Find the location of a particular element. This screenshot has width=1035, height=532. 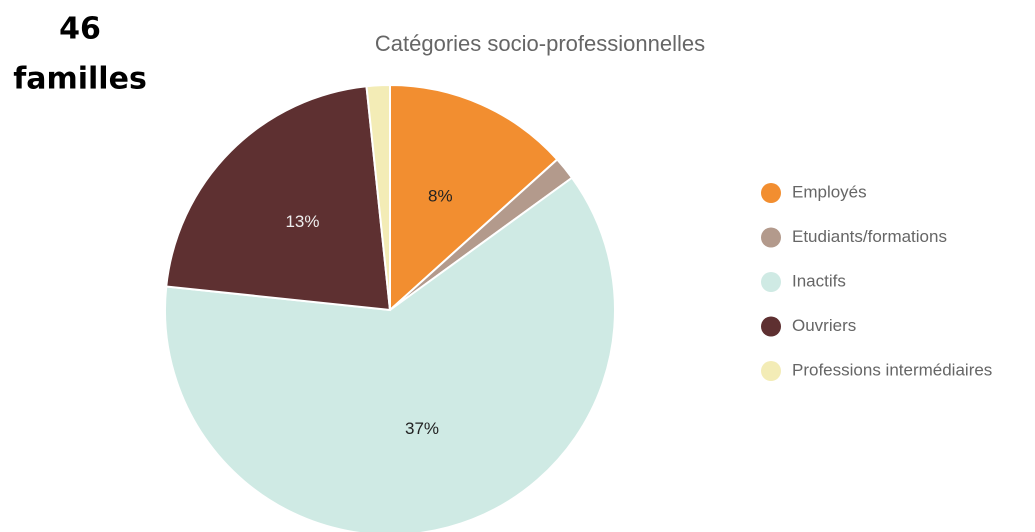

legend-label: Inactifs is located at coordinates (819, 280).